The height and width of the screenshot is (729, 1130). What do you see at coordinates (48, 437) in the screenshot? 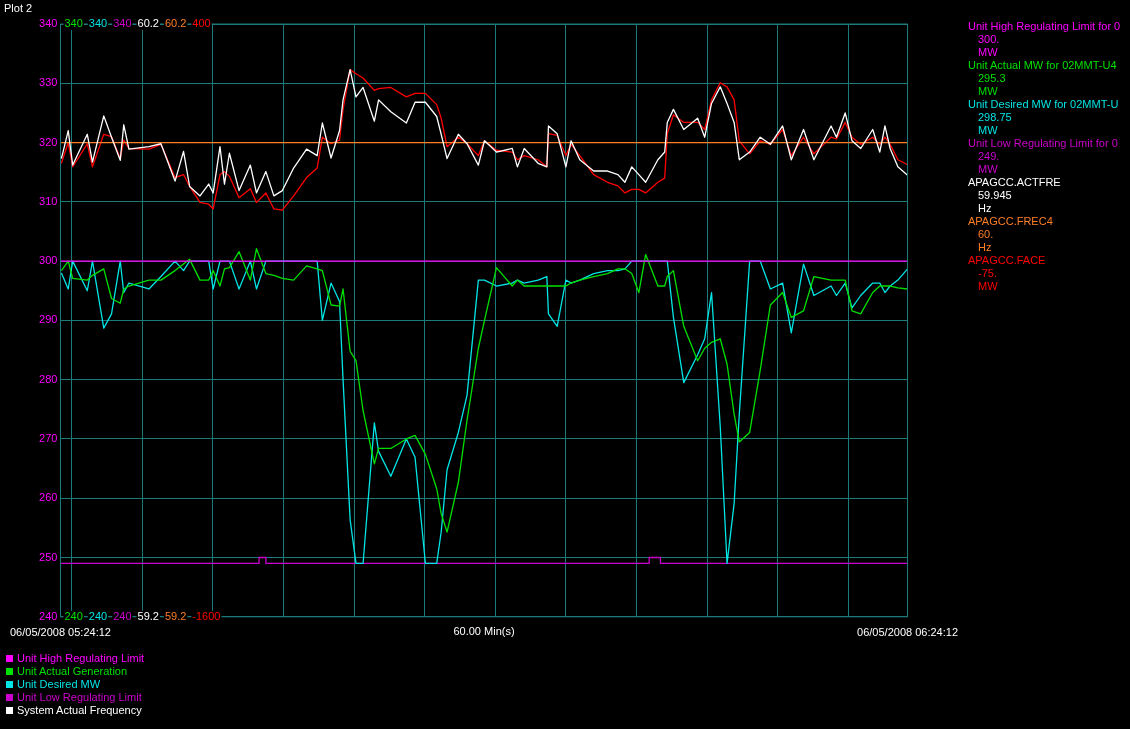
I see `y-tick-label: 270` at bounding box center [48, 437].